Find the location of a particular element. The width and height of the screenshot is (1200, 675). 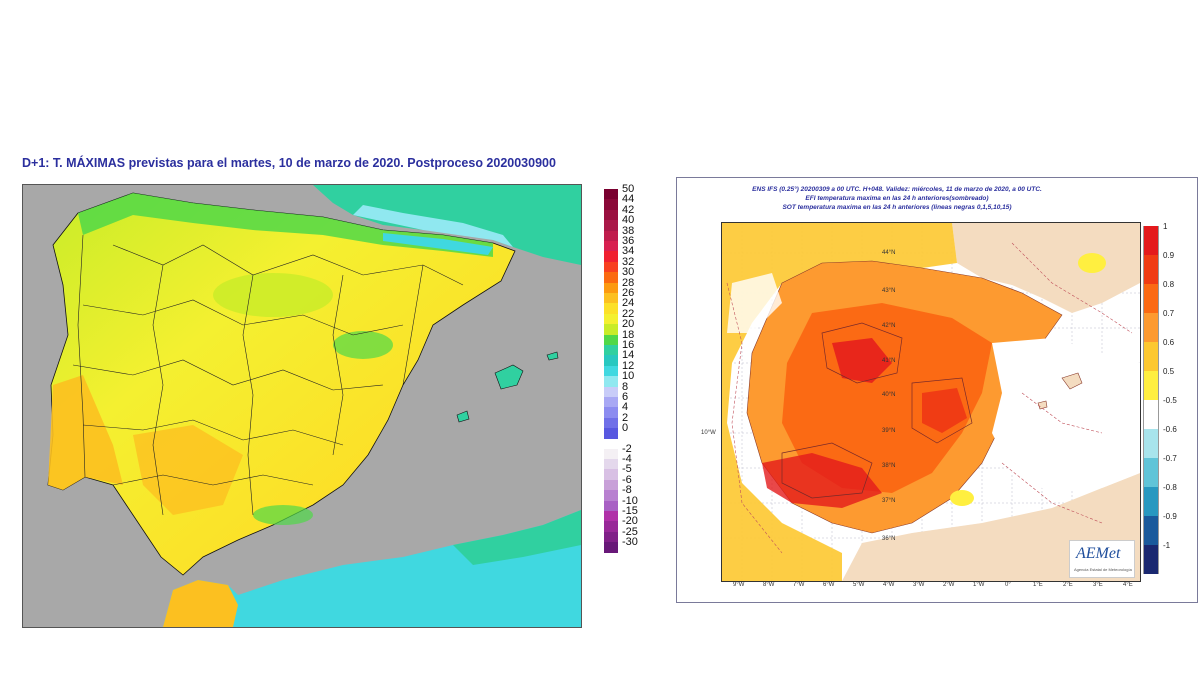

lat-label-43: 43°N is located at coordinates (889, 291).